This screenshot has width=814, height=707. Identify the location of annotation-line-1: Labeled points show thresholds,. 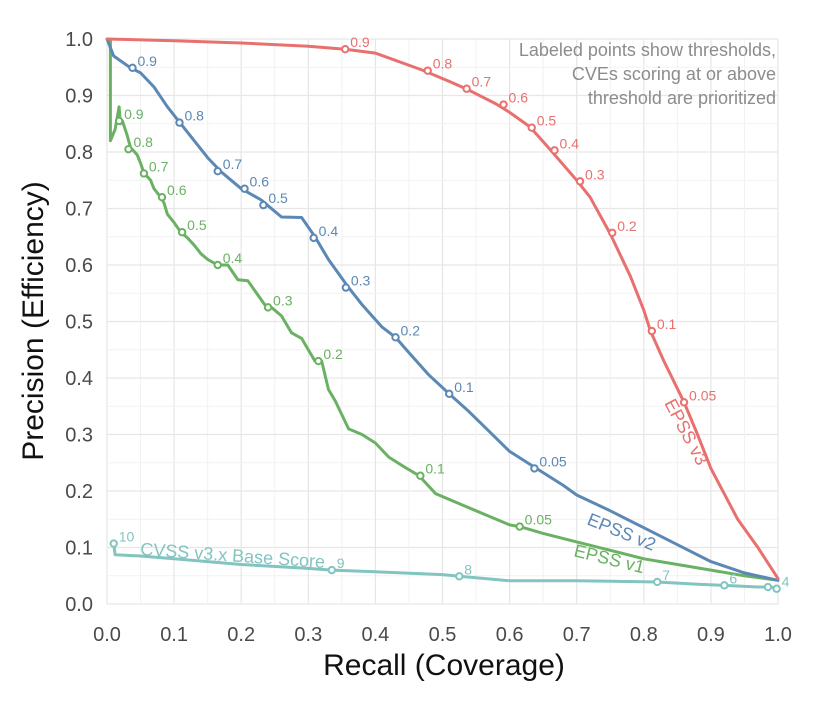
(647, 50).